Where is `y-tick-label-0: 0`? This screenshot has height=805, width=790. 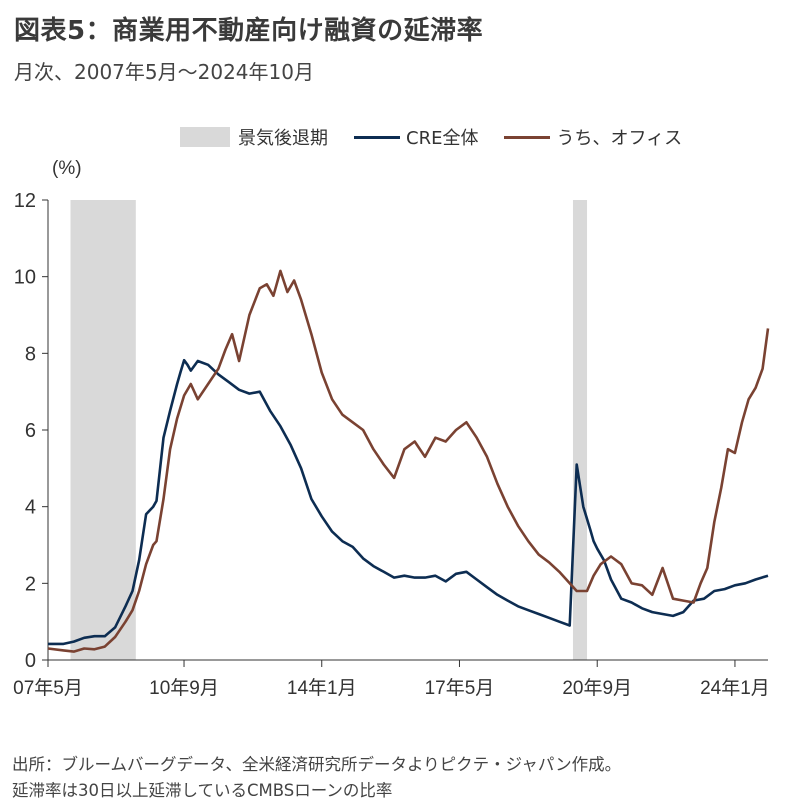 y-tick-label-0: 0 is located at coordinates (30, 661).